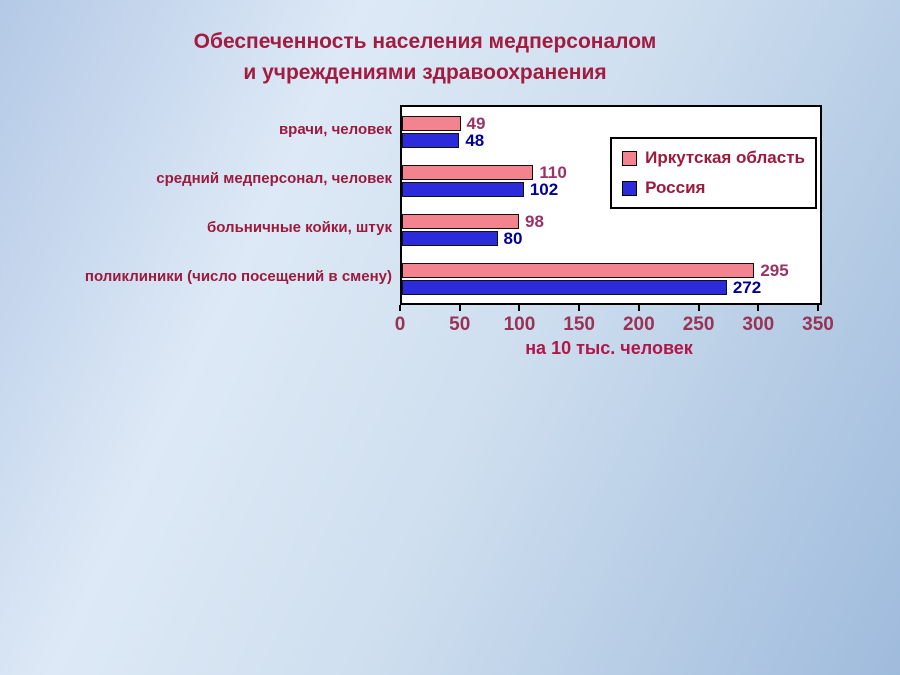 The height and width of the screenshot is (675, 900). What do you see at coordinates (611, 189) in the screenshot?
I see `bar-row: 102` at bounding box center [611, 189].